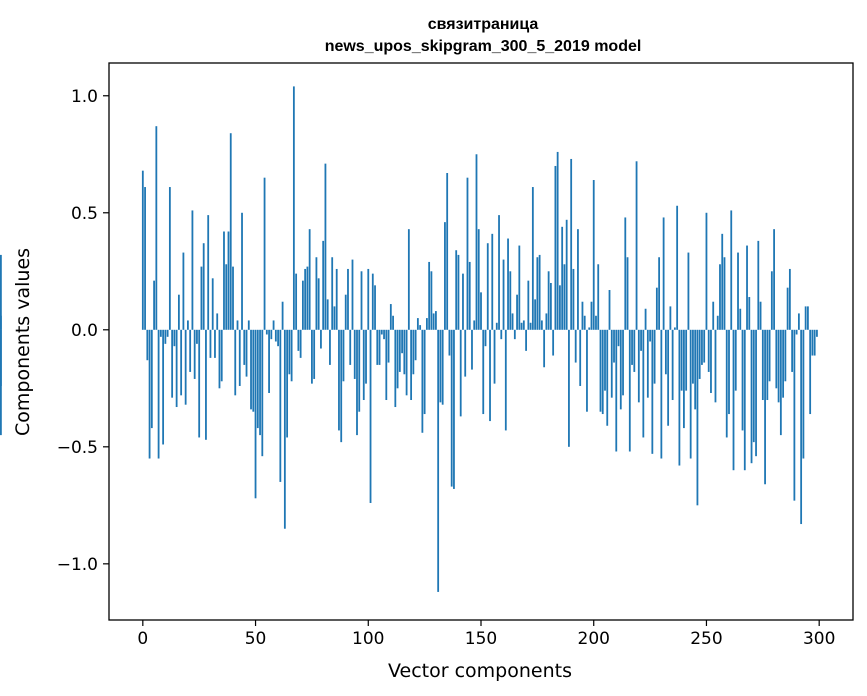  I want to click on x-tick-label: 100, so click(368, 639).